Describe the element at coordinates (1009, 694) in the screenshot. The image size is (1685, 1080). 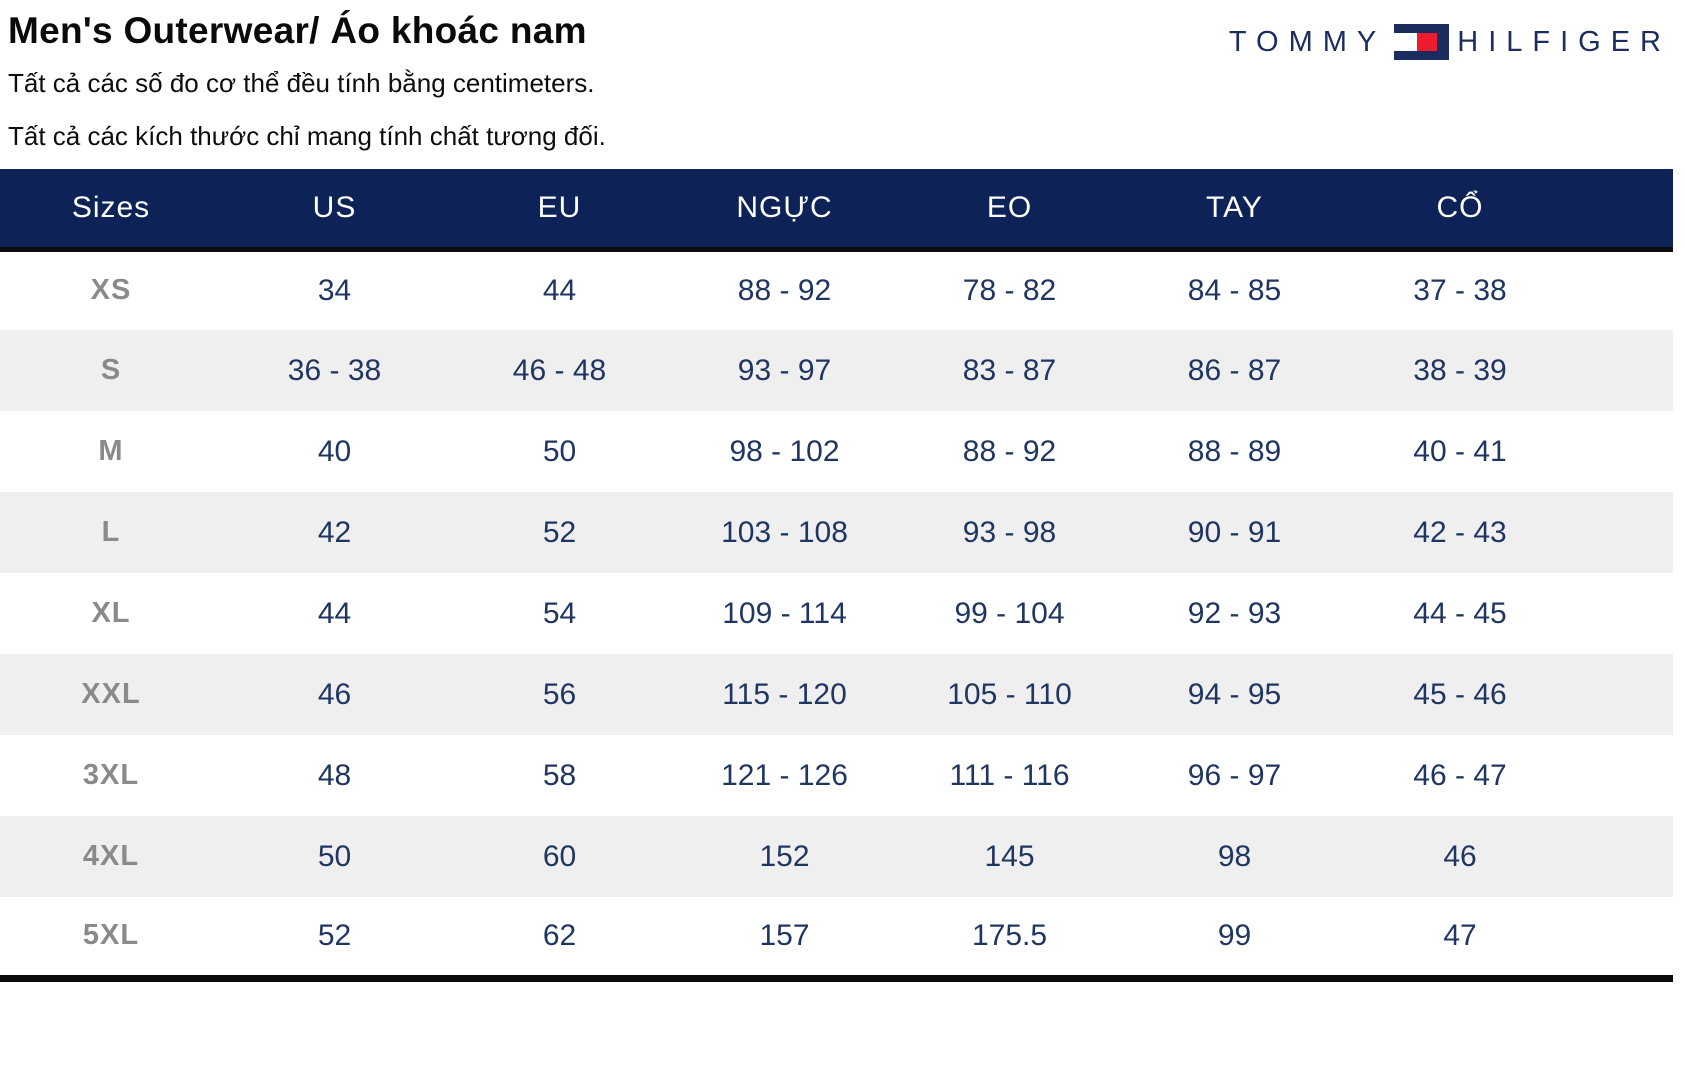
I see `cell-waist: 105 - 110` at that location.